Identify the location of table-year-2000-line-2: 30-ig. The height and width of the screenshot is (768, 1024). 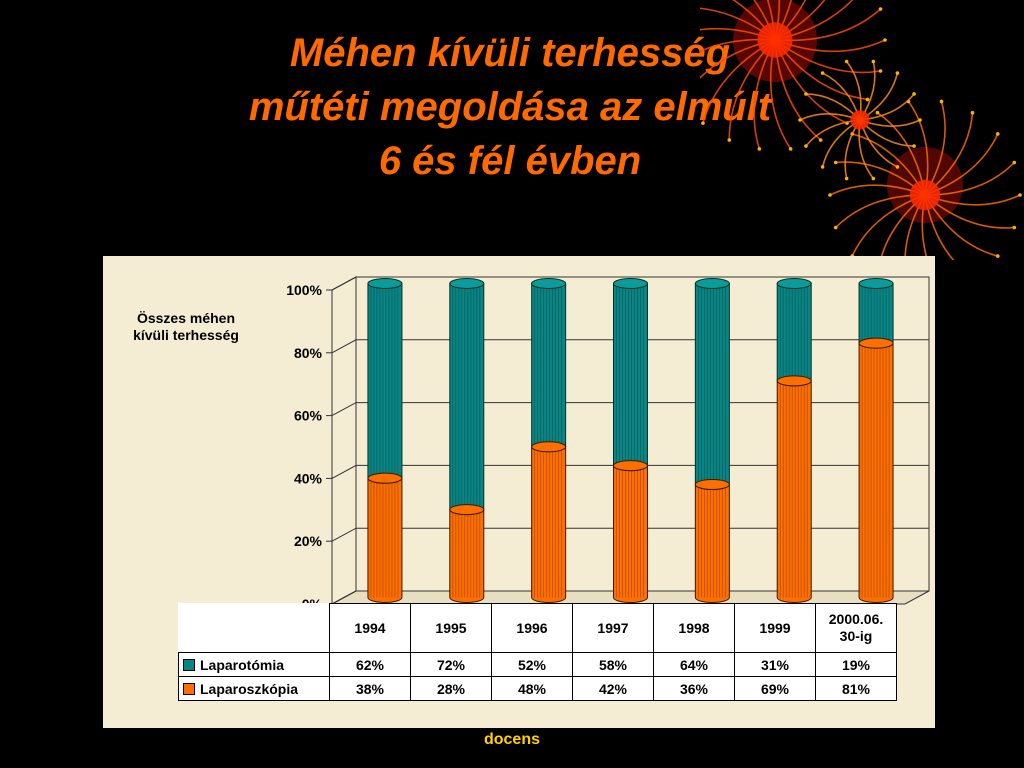
(856, 636).